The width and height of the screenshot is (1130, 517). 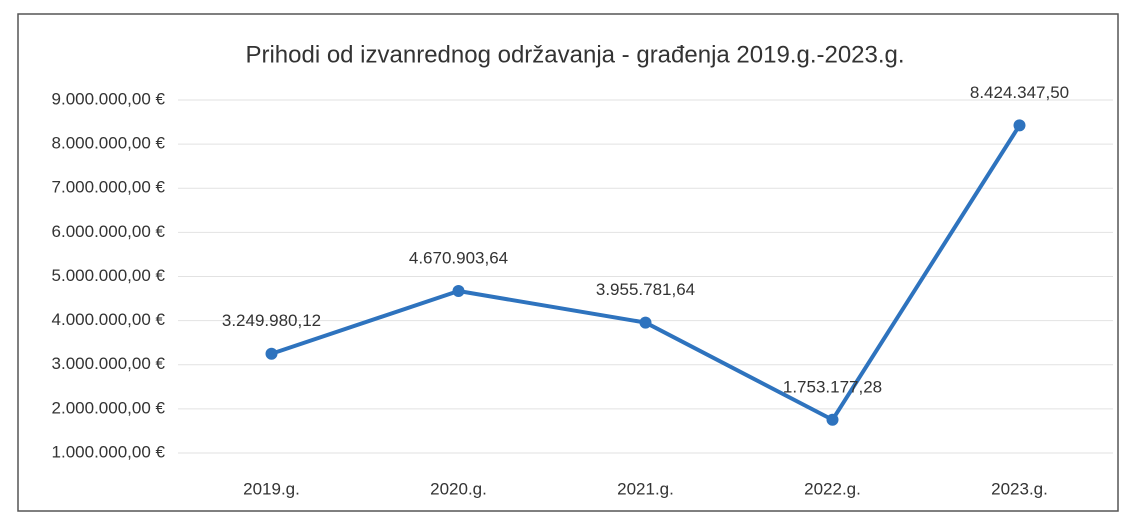 I want to click on y-tick-label: 6.000.000,00 €, so click(x=109, y=231).